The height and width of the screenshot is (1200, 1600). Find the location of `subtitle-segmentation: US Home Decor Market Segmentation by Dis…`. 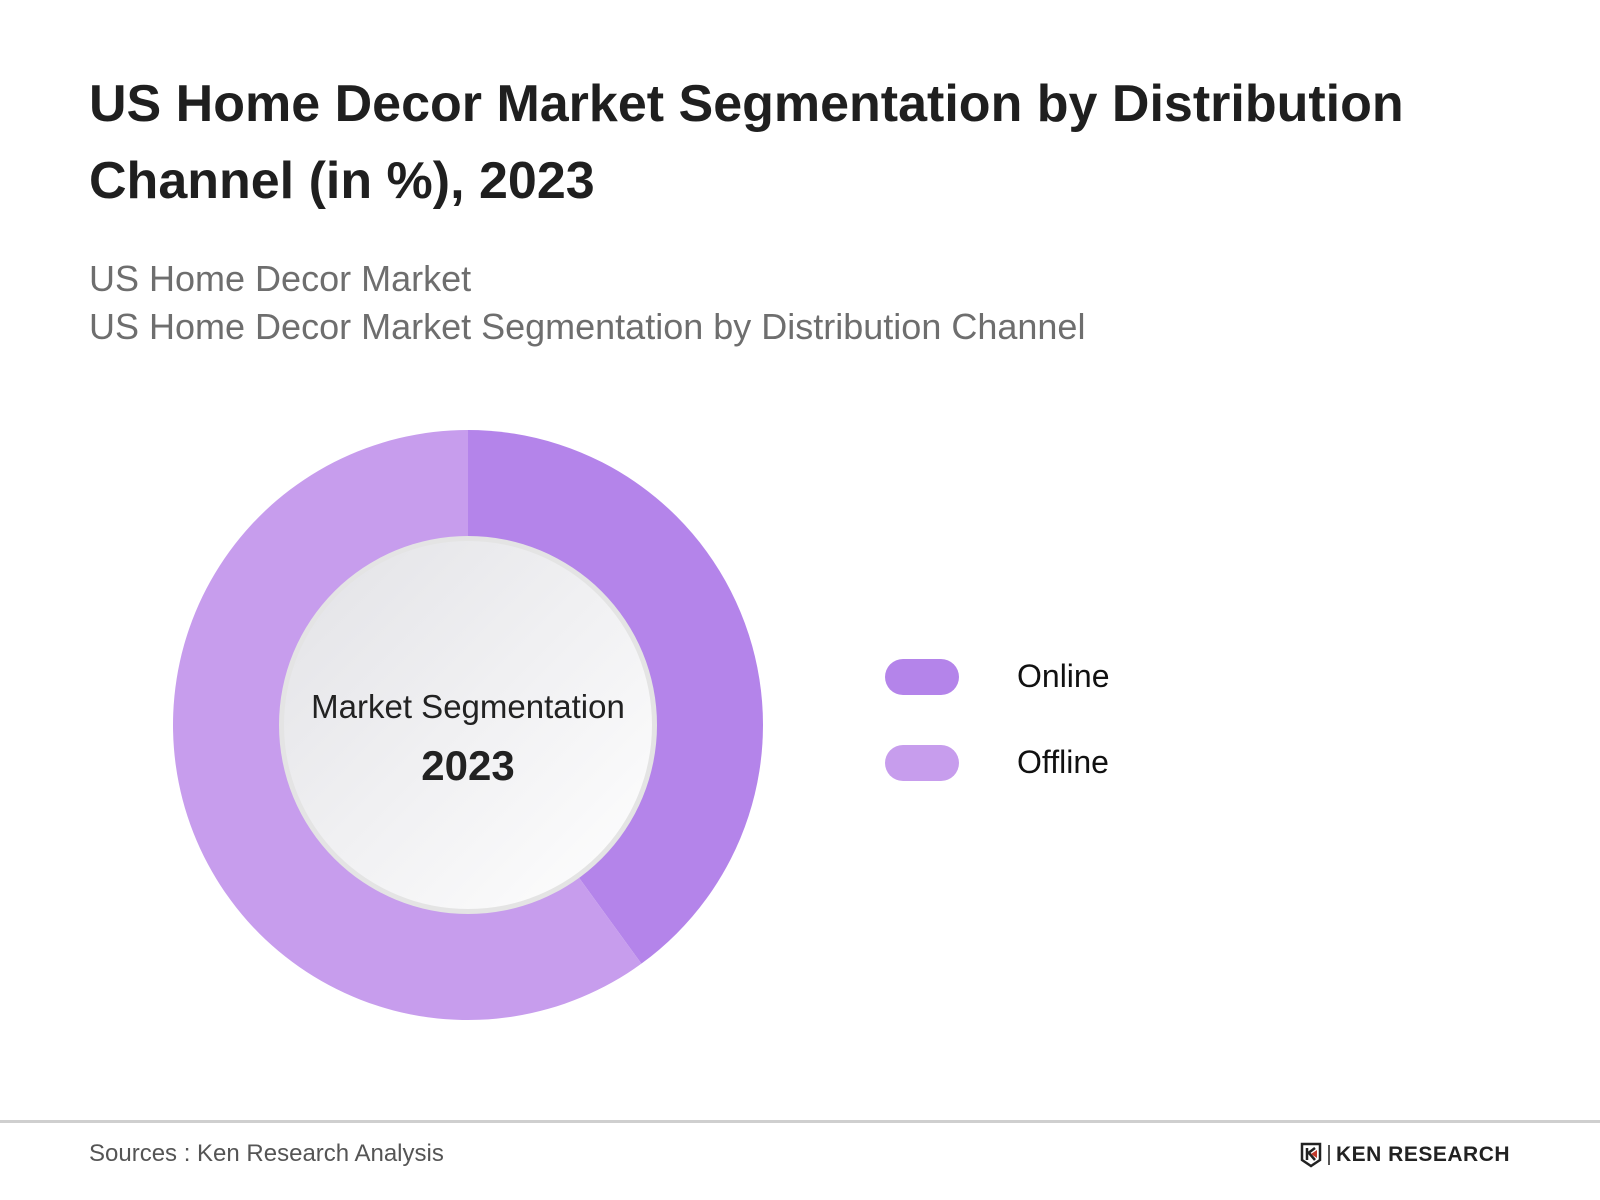

subtitle-segmentation: US Home Decor Market Segmentation by Dis… is located at coordinates (587, 326).